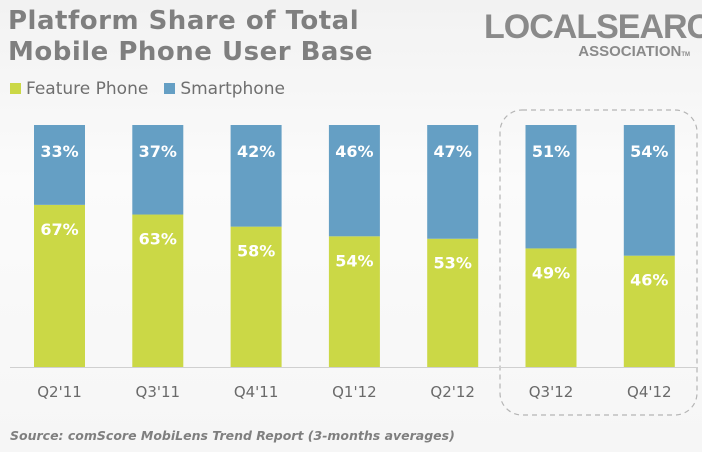  What do you see at coordinates (452, 392) in the screenshot?
I see `x-tick-4: Q2'12` at bounding box center [452, 392].